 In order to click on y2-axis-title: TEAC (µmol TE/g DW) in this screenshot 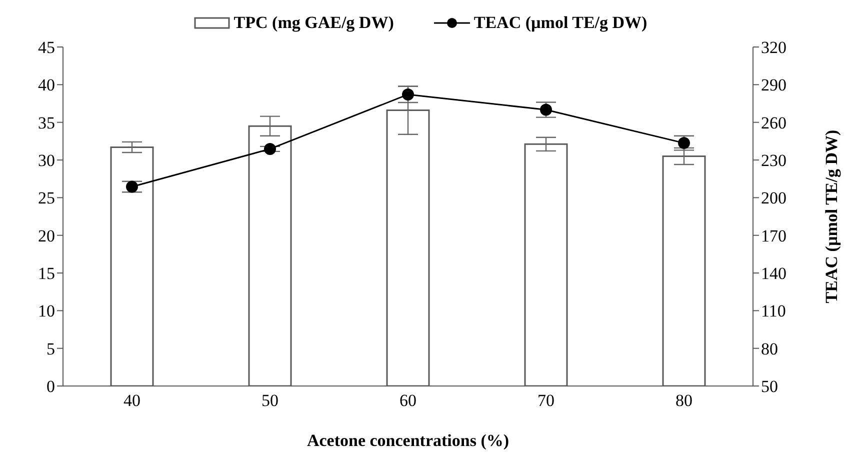, I will do `click(832, 217)`.